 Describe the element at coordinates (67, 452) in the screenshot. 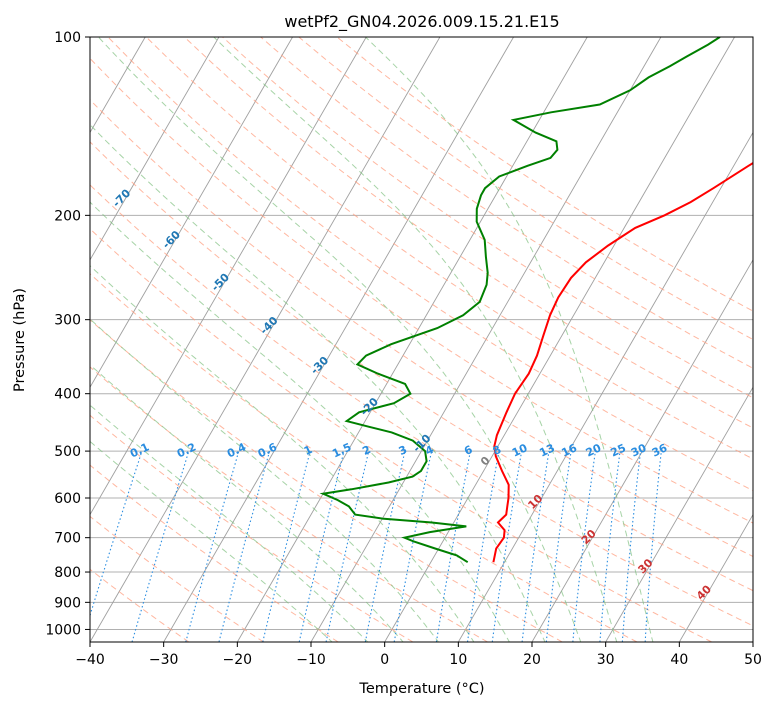

I see `y-tick-label: 500` at that location.